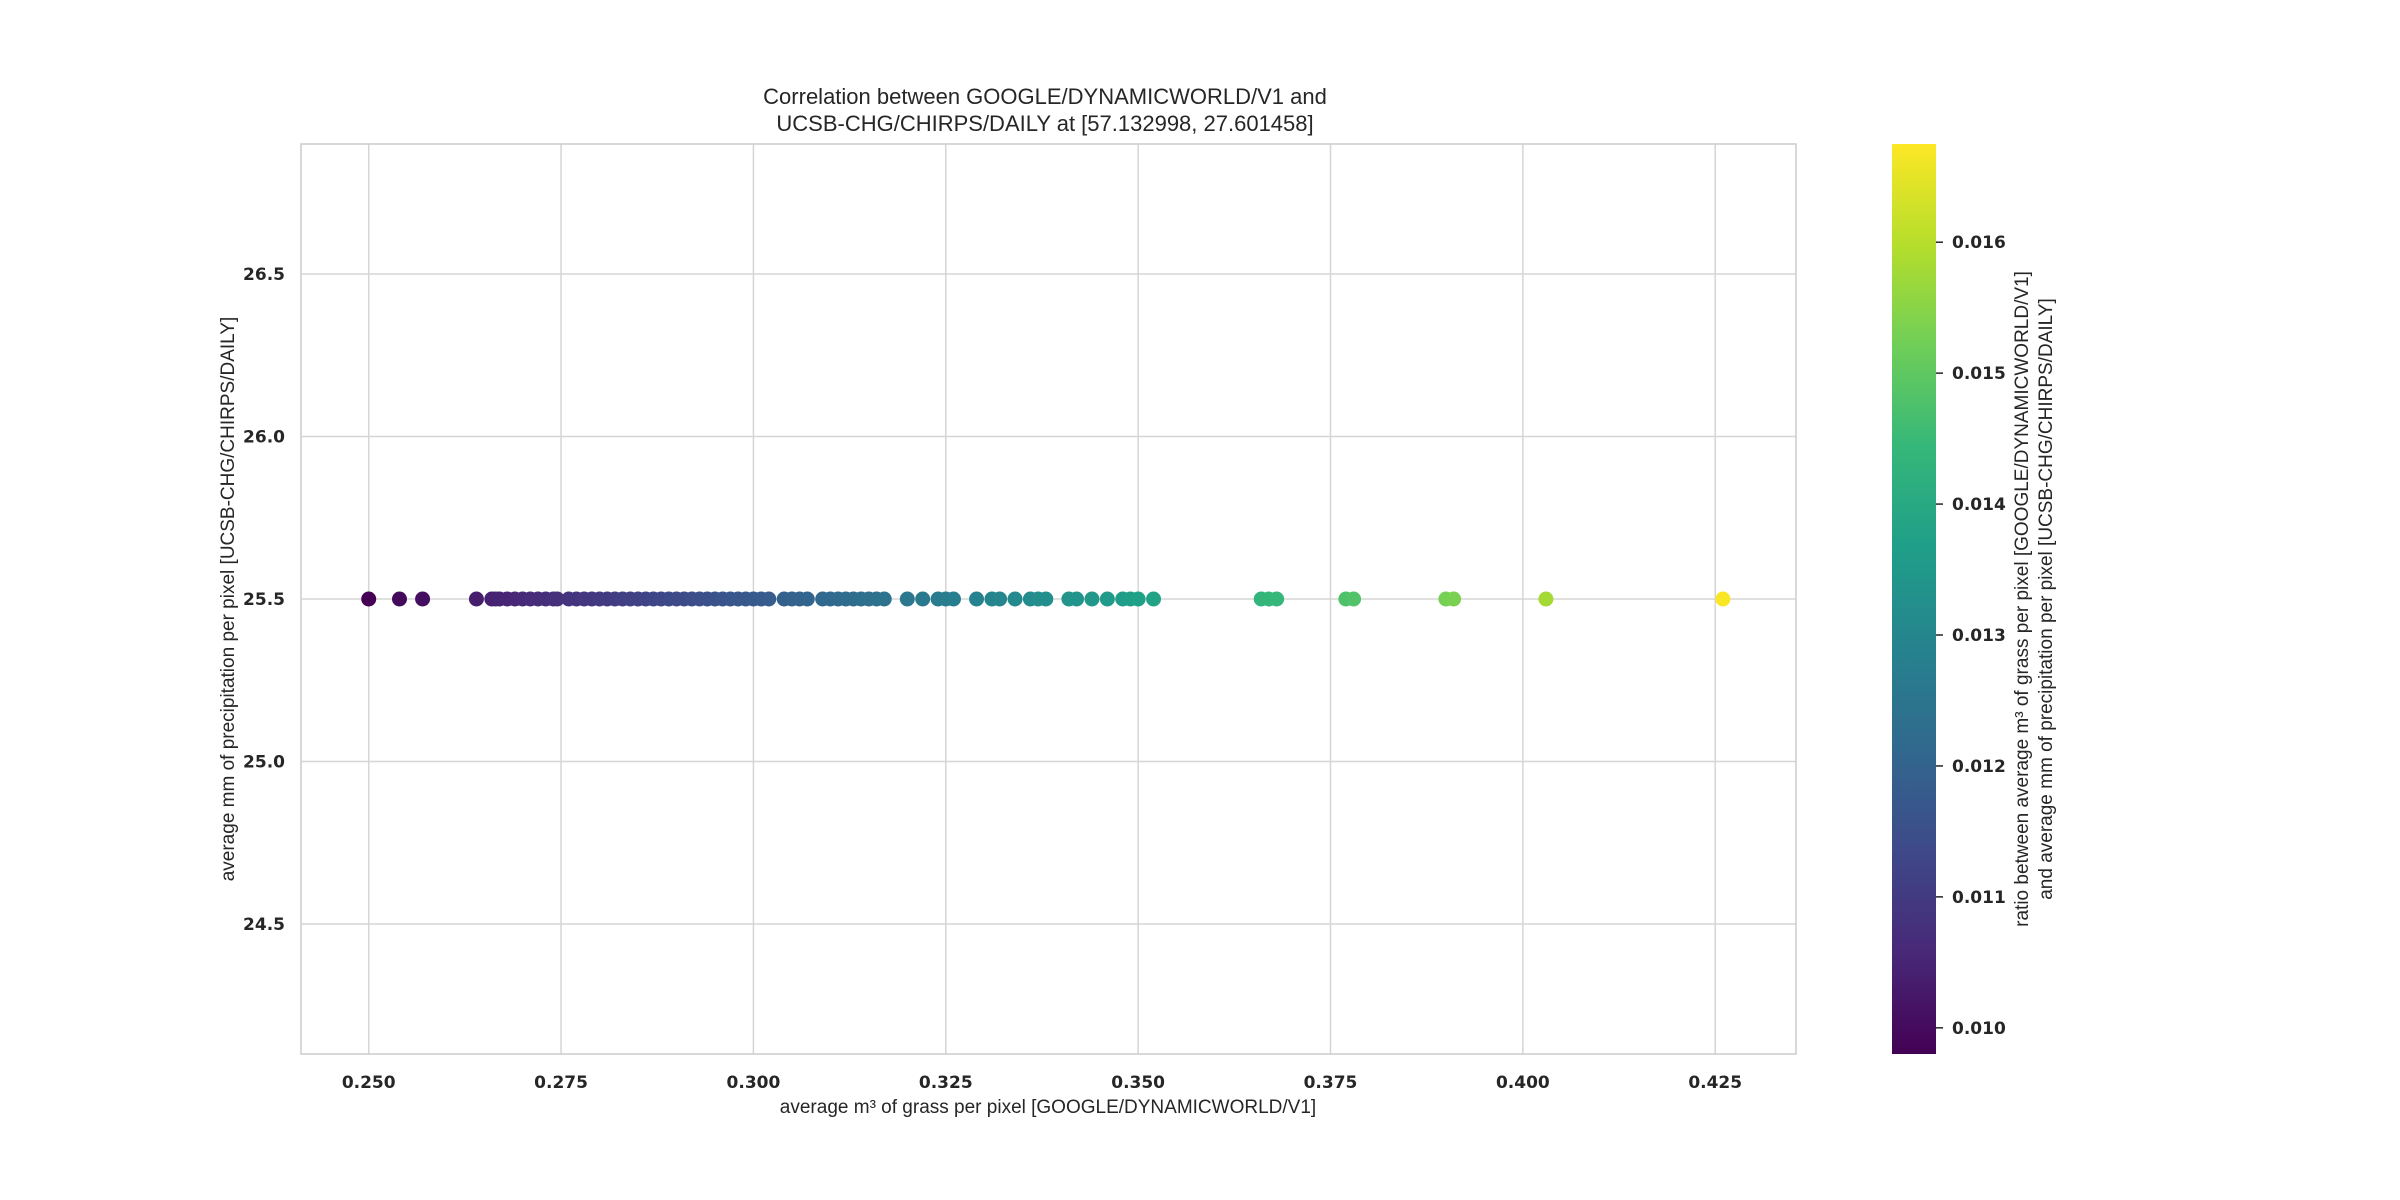 This screenshot has width=2400, height=1200. I want to click on y-tick-label: 25.0, so click(264, 763).